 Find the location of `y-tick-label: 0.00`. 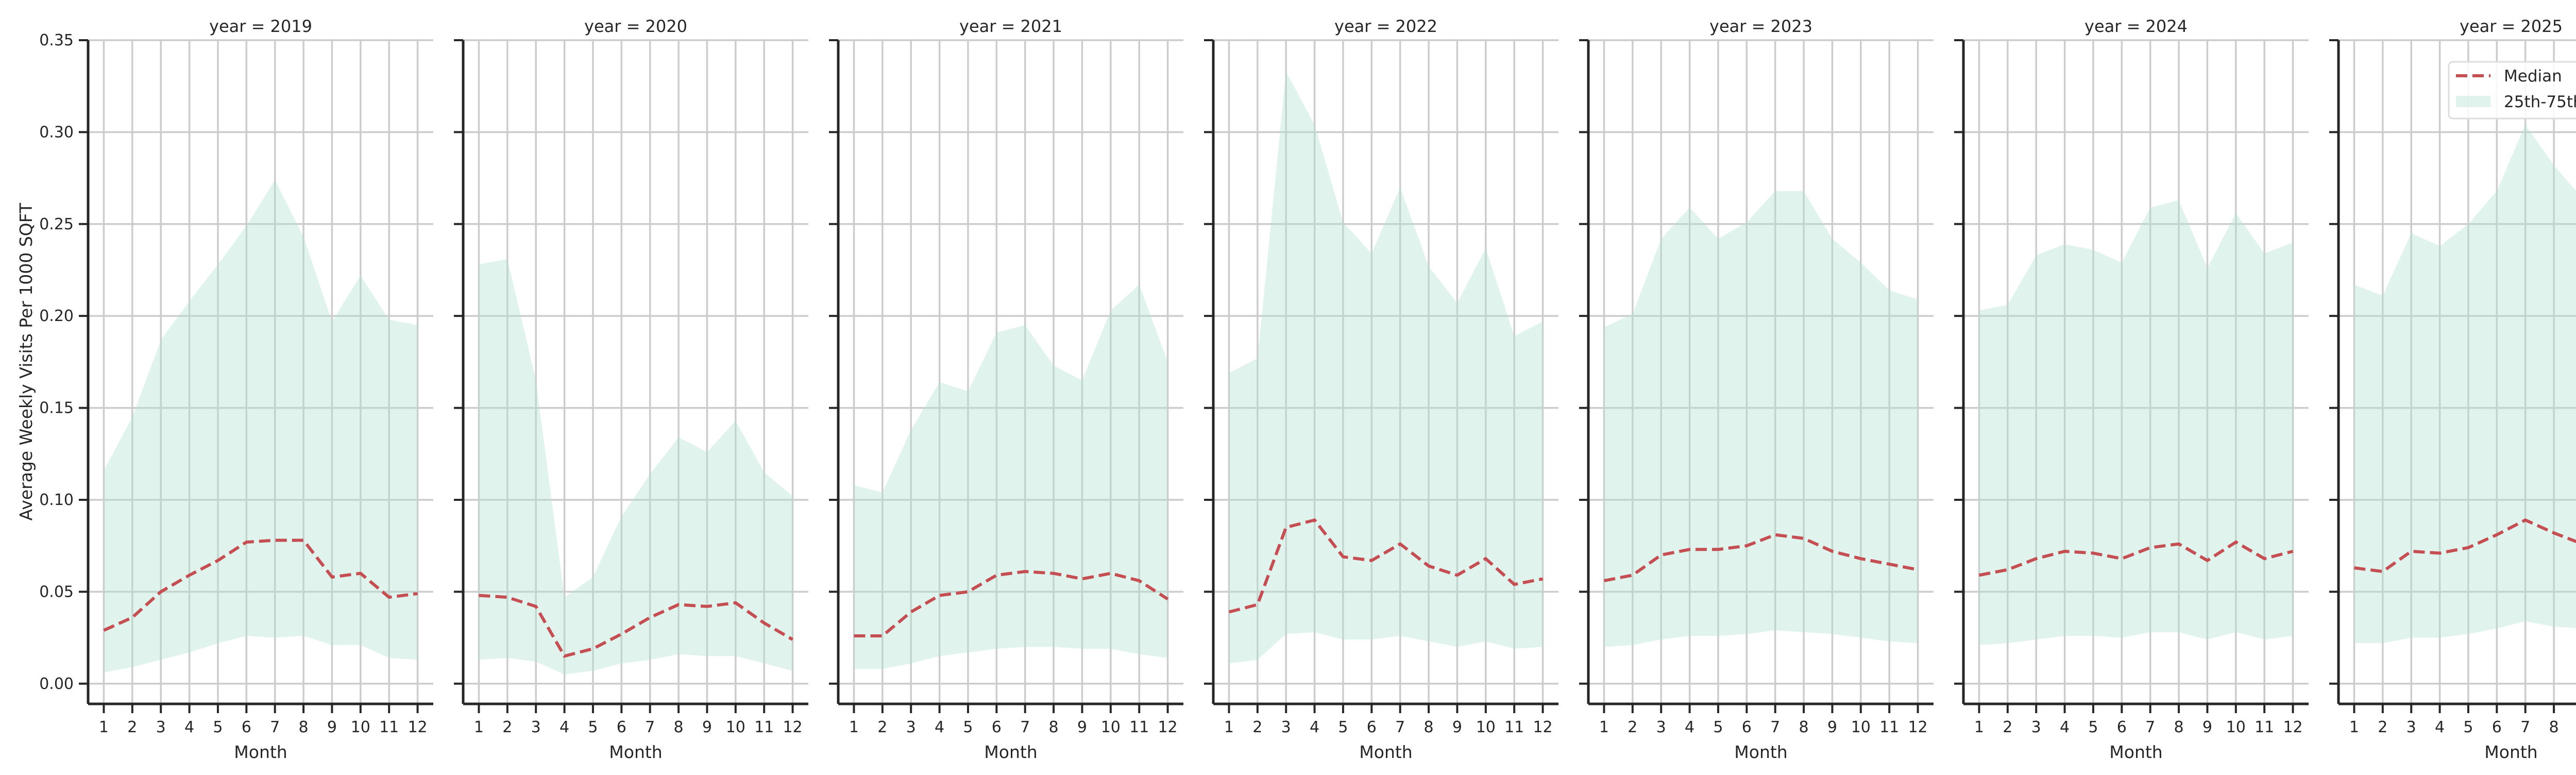

y-tick-label: 0.00 is located at coordinates (56, 684).